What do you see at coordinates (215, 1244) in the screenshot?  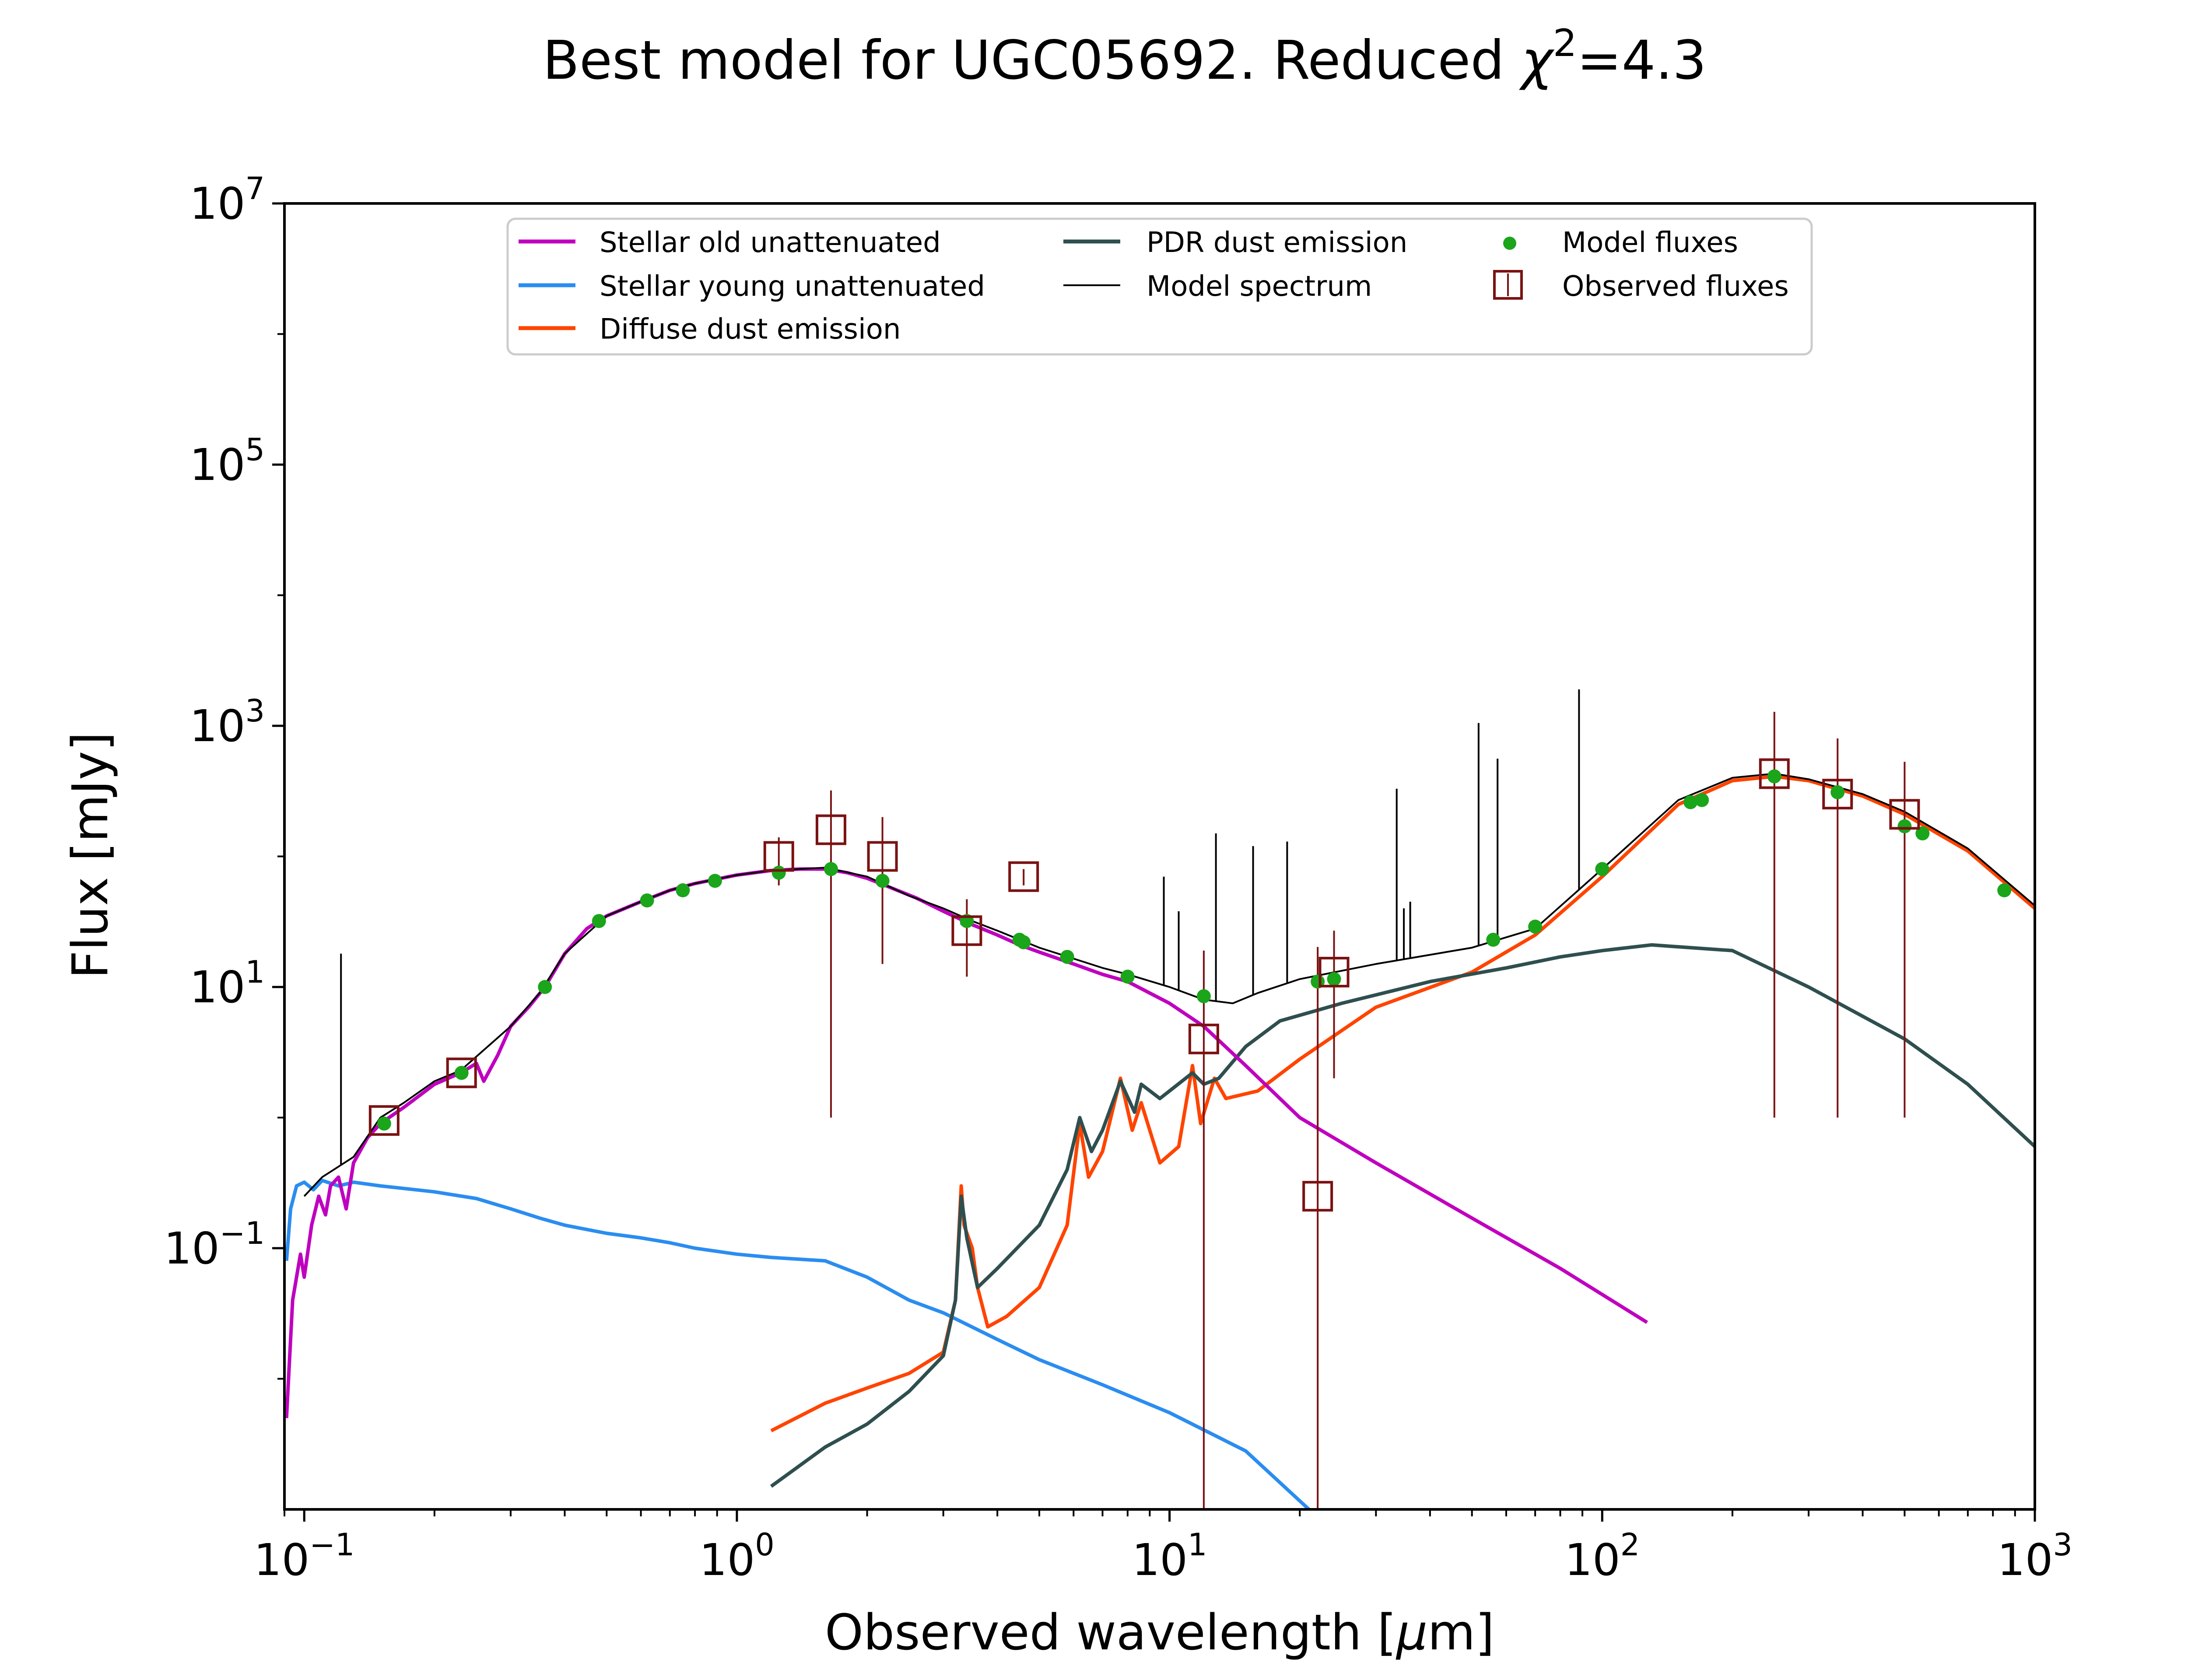 I see `y-tick-label: 10⁻¹` at bounding box center [215, 1244].